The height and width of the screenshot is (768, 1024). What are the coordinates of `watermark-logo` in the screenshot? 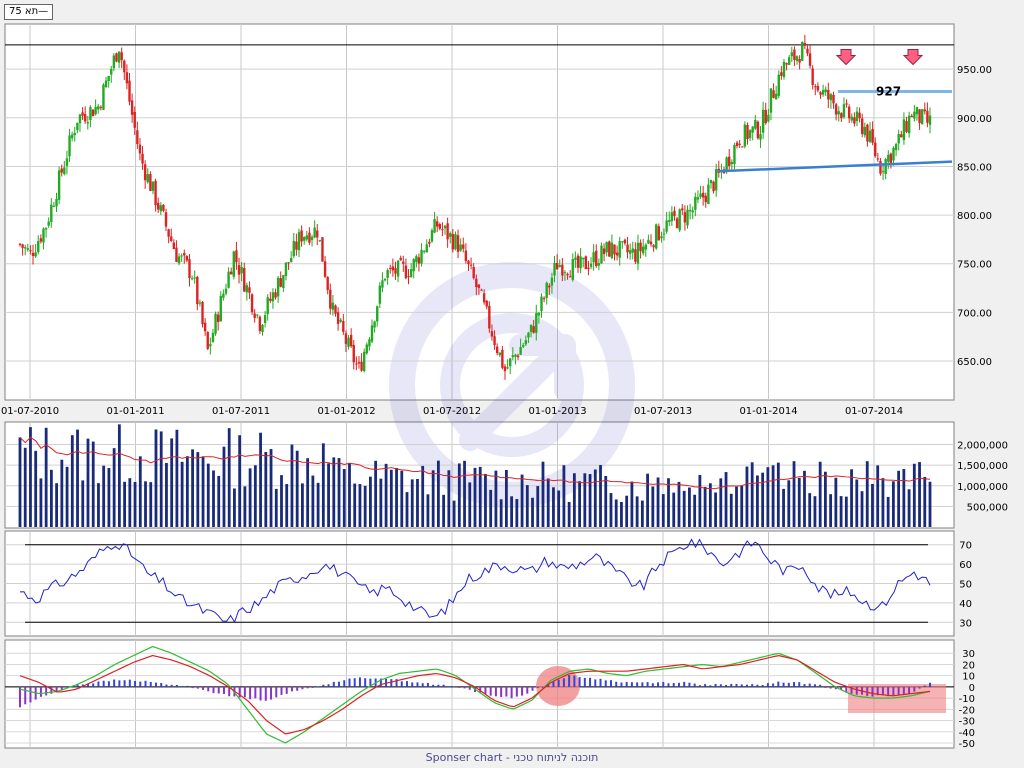 It's located at (512, 385).